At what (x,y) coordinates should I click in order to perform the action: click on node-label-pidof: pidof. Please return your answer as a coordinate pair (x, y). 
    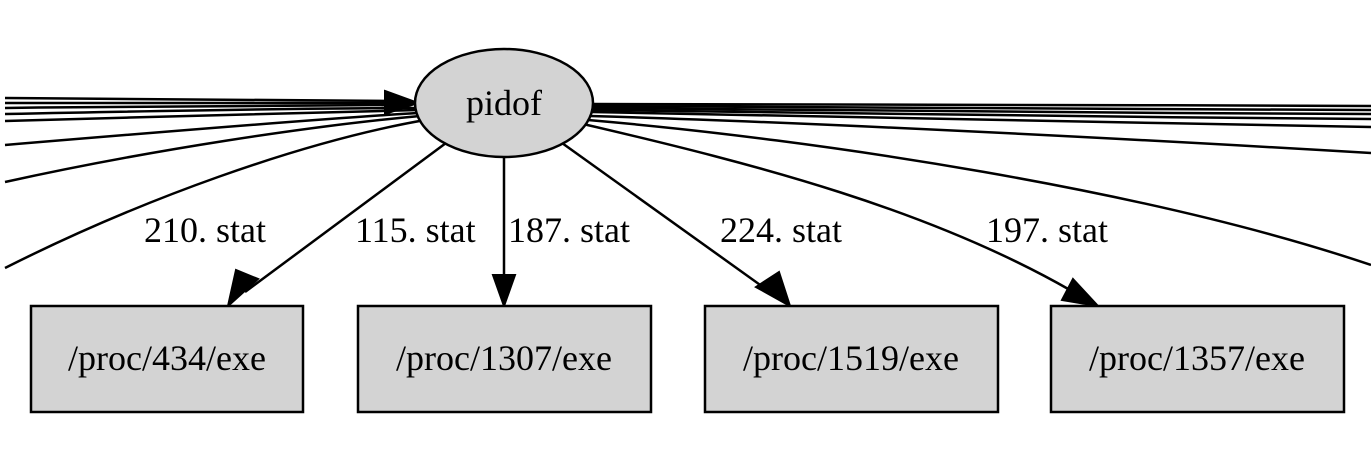
    Looking at the image, I should click on (504, 103).